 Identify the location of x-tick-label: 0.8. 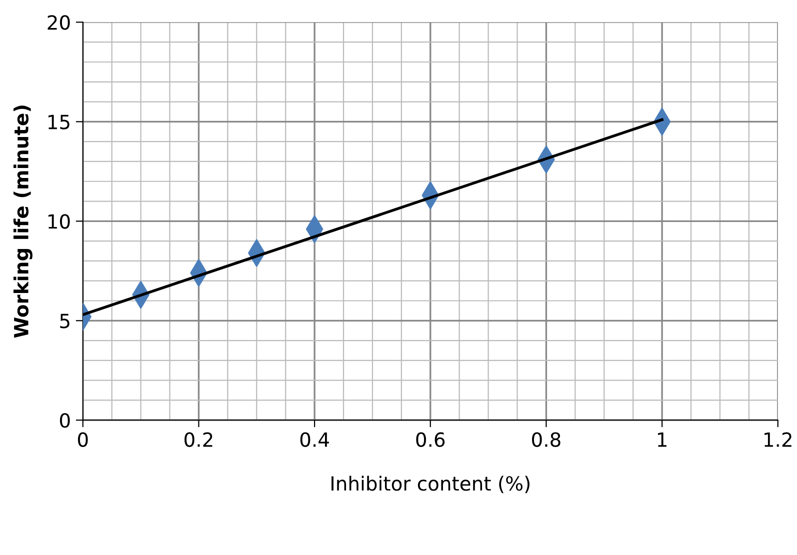
(546, 439).